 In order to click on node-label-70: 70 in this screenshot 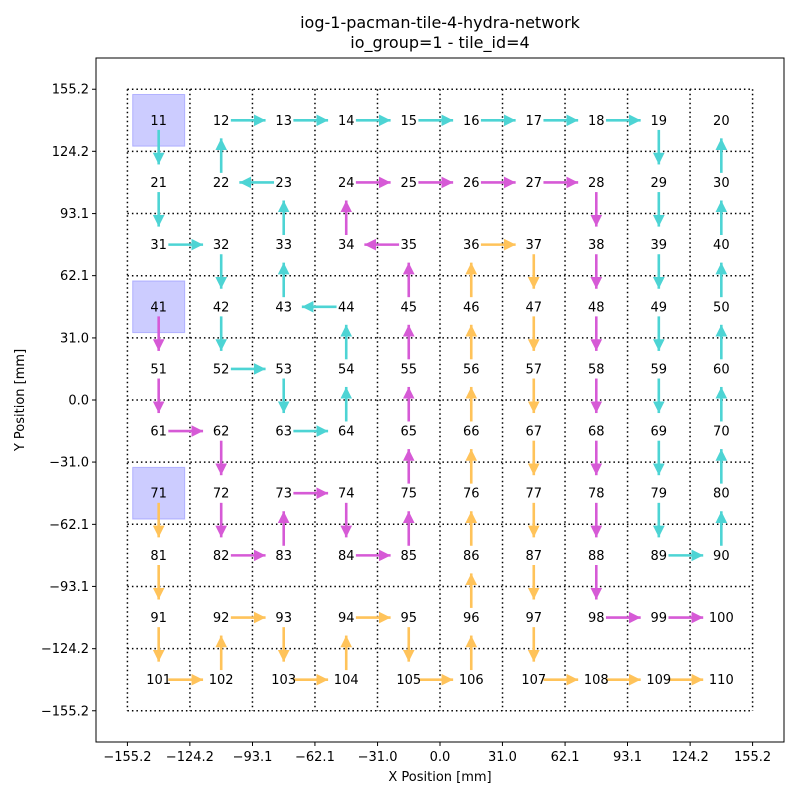, I will do `click(721, 432)`.